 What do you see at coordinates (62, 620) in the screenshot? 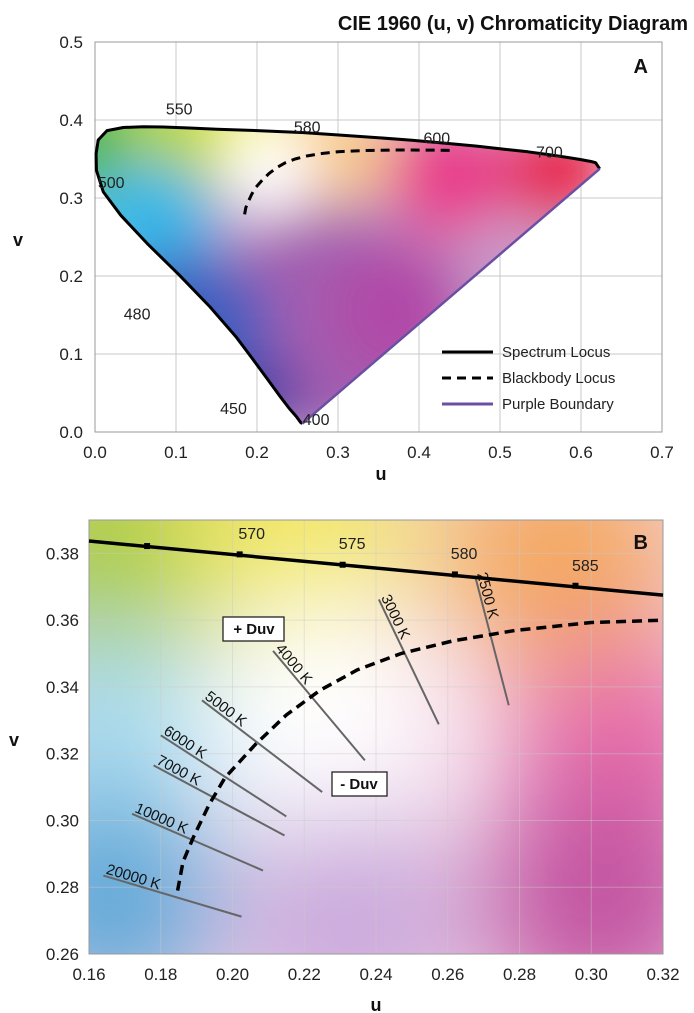
I see `panel-b-y-tick-label: 0.36` at bounding box center [62, 620].